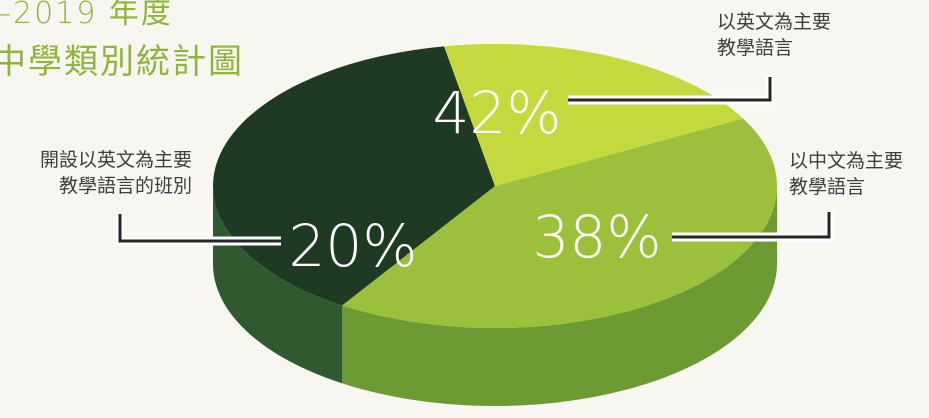 This screenshot has width=929, height=418. I want to click on slice-label-classes: 開設以英文為主要 教學語言的班別, so click(116, 173).